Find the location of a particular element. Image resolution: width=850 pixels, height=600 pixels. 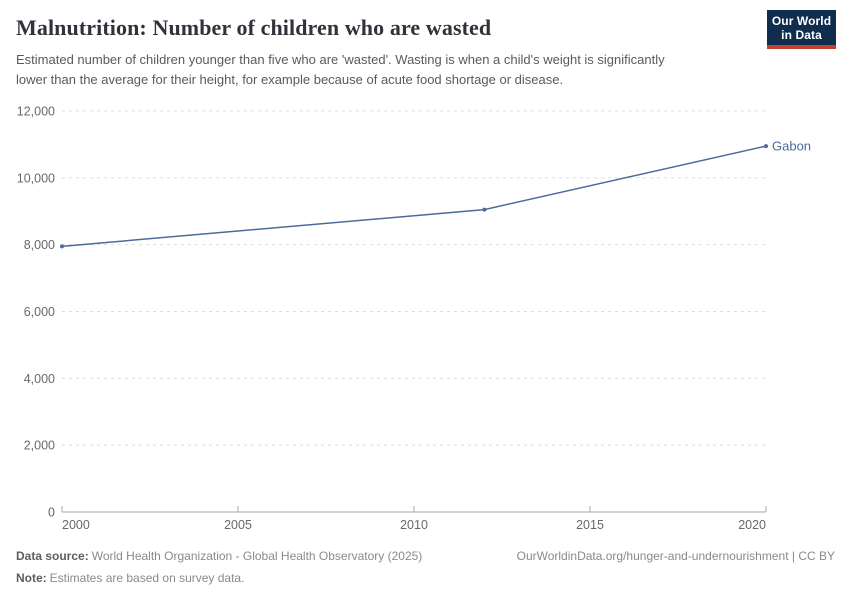

x-axis-tick-label: 2020 is located at coordinates (752, 525).